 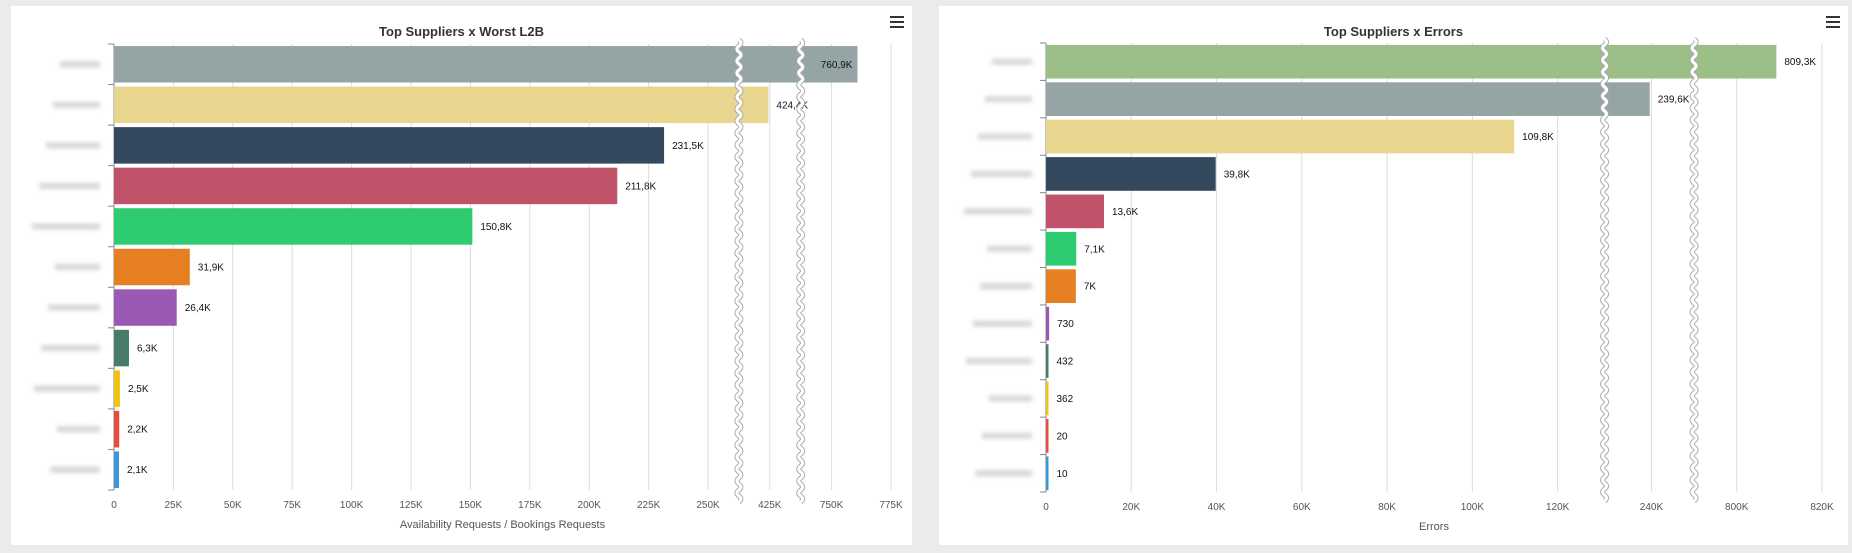 What do you see at coordinates (198, 308) in the screenshot?
I see `data-label: 26,4K` at bounding box center [198, 308].